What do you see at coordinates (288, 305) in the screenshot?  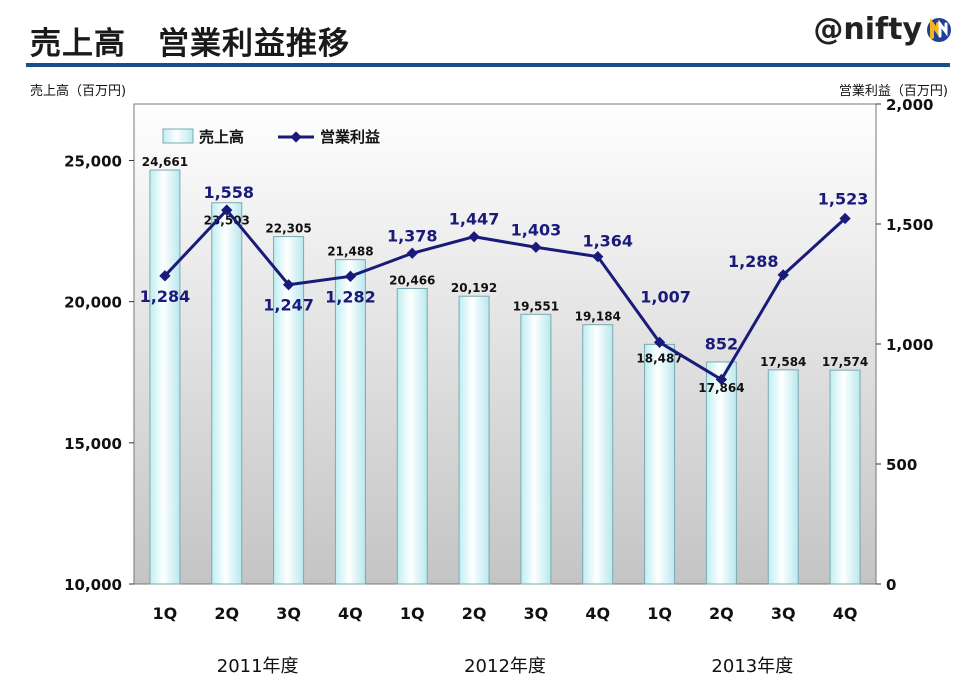 I see `profit-data-label: 1,247` at bounding box center [288, 305].